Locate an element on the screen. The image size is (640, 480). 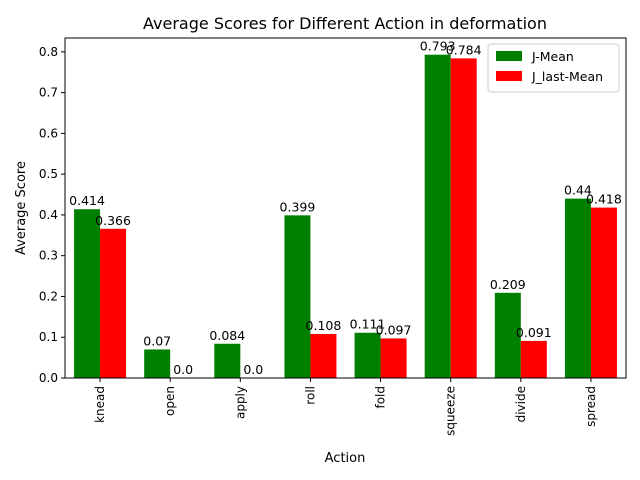
x-tick-label-knead: knead is located at coordinates (100, 404).